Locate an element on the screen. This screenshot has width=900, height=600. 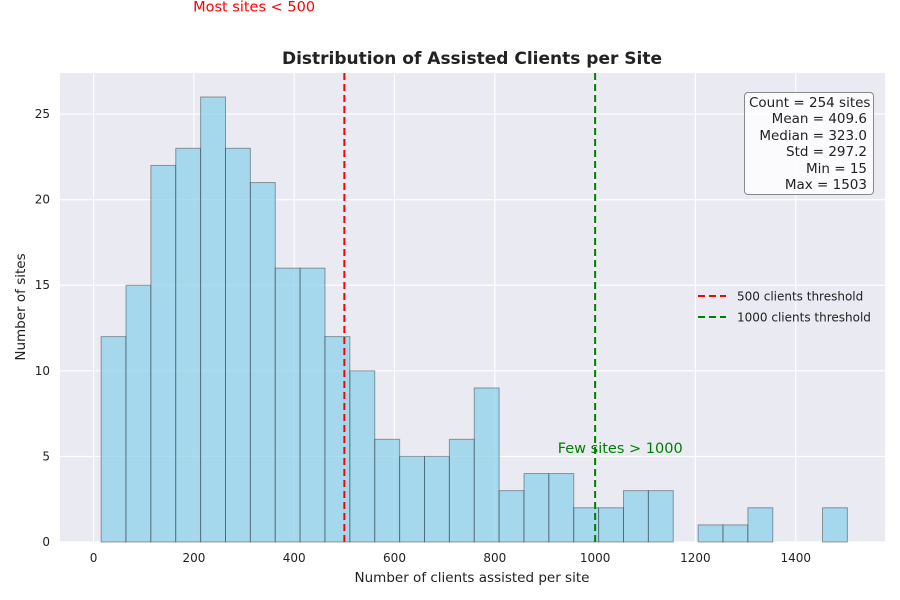
x-tick-label: 1200 is located at coordinates (695, 558).